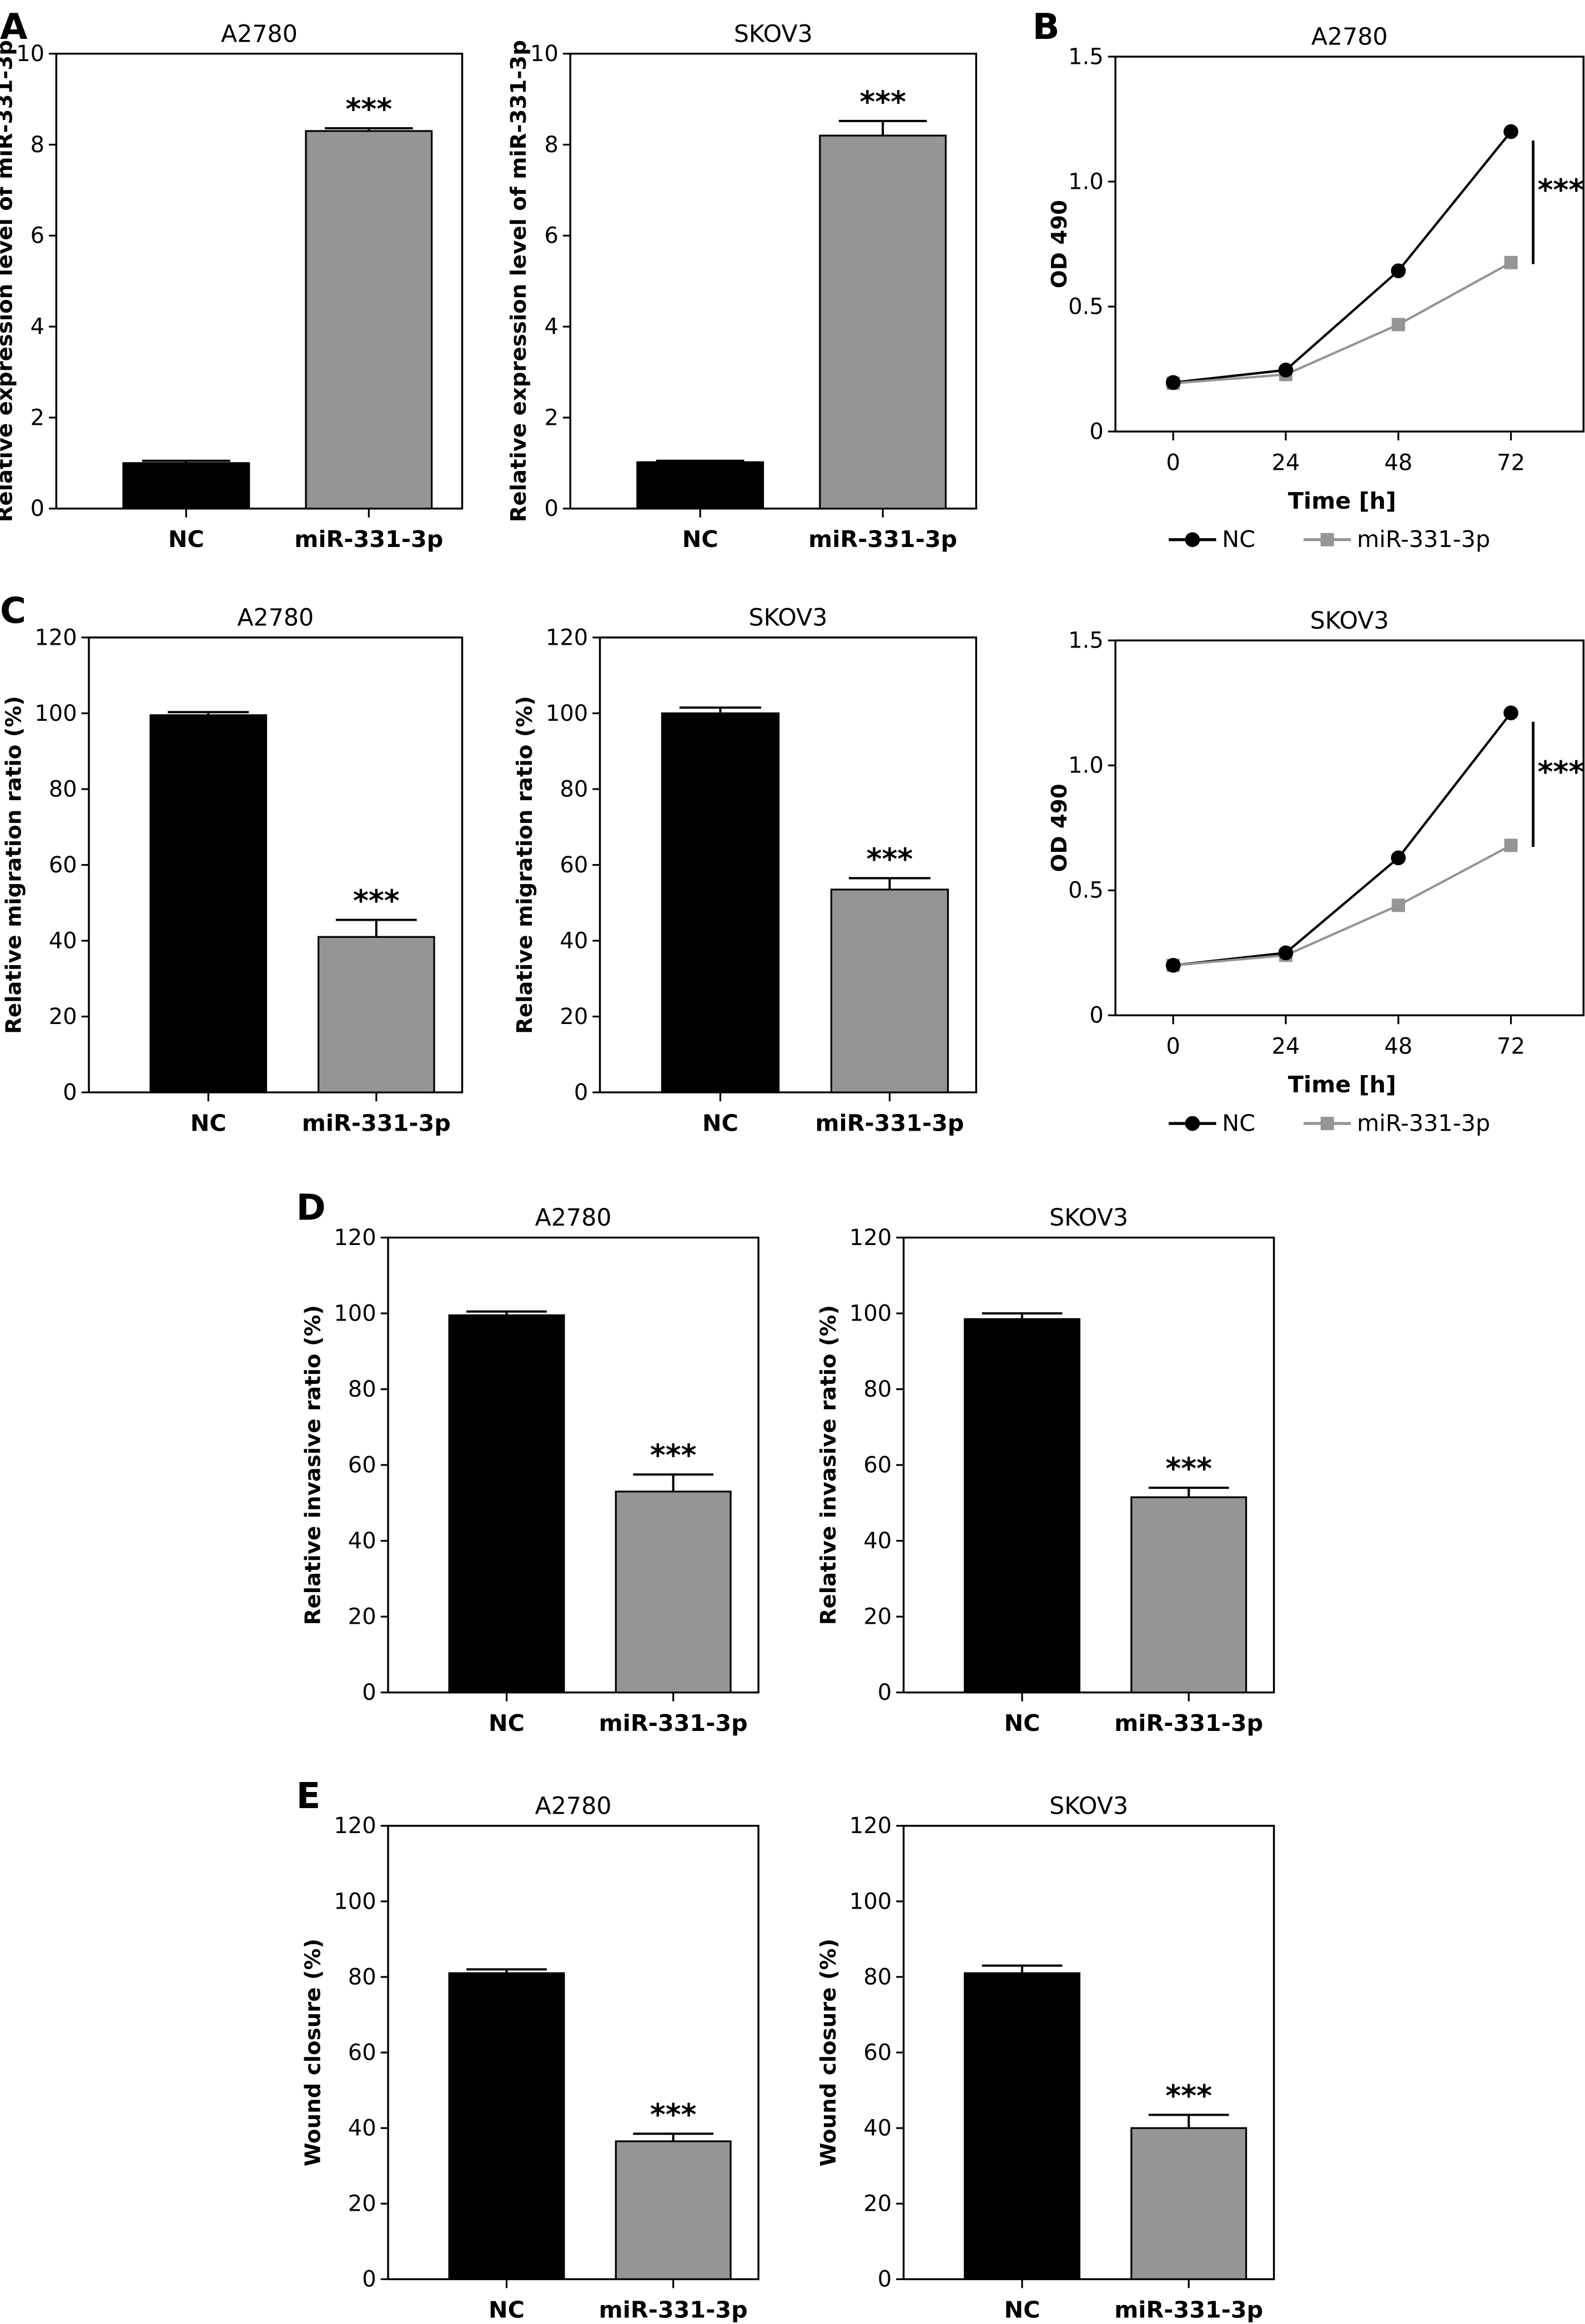 The width and height of the screenshot is (1585, 2324). Describe the element at coordinates (312, 1465) in the screenshot. I see `y-axis-label: Relative invasive ratio (%)` at that location.